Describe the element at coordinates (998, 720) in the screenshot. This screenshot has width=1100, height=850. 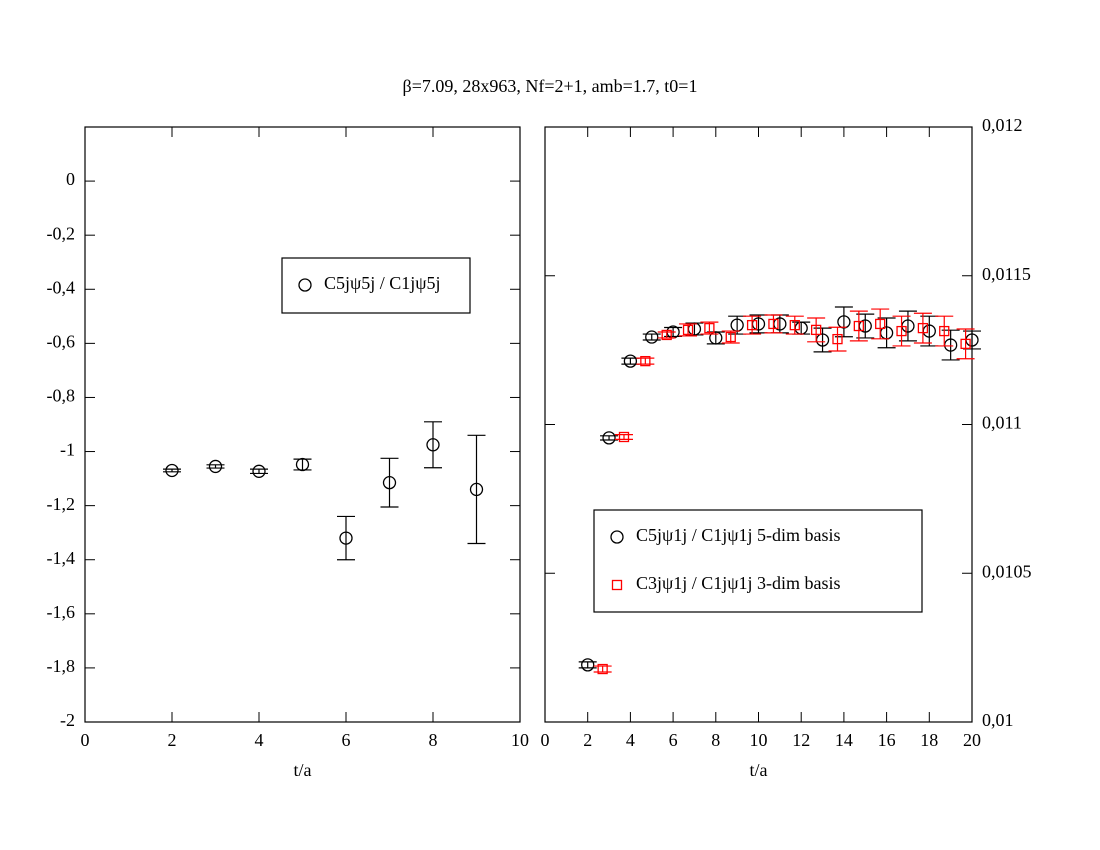
I see `y-tick-label: 0,01` at that location.